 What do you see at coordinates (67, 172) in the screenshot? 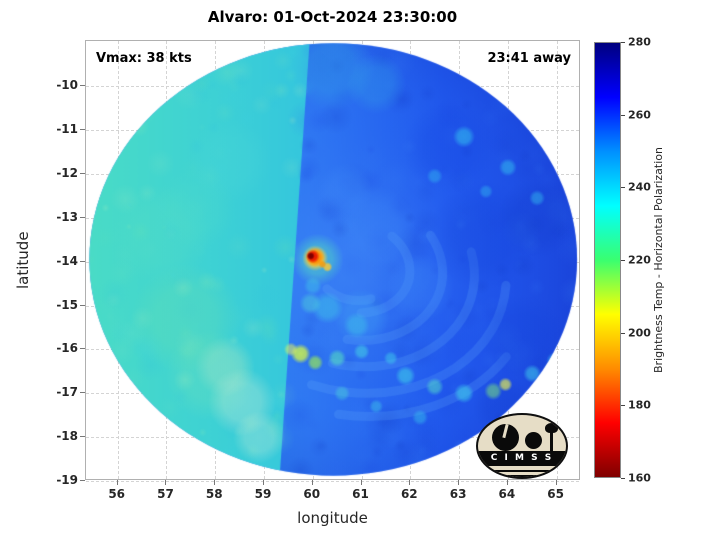
I see `y-tick-label: -12` at bounding box center [67, 172].